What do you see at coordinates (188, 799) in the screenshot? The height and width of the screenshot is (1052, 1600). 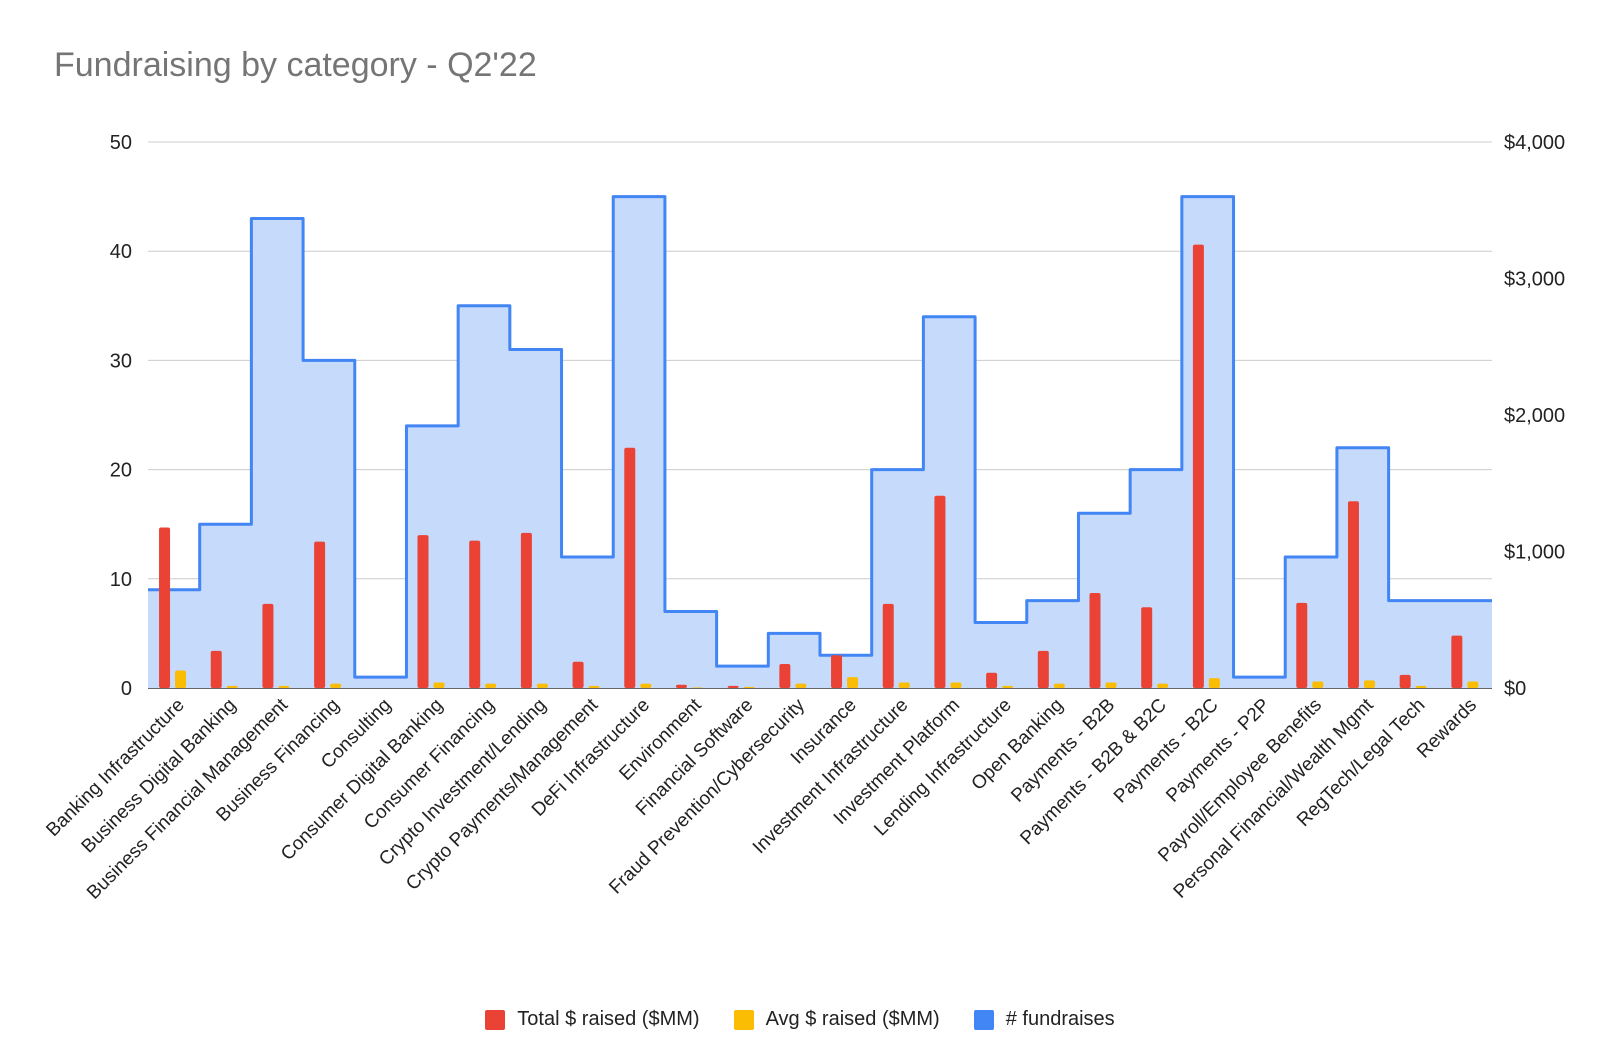 I see `x-tick-label: Business Financial Management` at bounding box center [188, 799].